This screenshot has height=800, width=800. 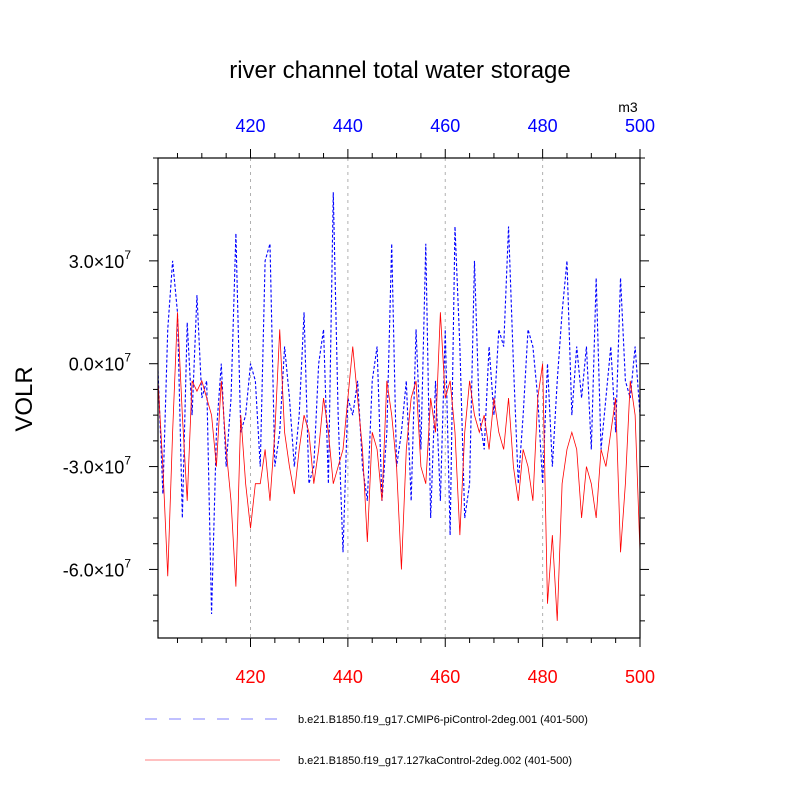 What do you see at coordinates (100, 363) in the screenshot?
I see `y-tick-label-0.0: 0.0×10⁷` at bounding box center [100, 363].